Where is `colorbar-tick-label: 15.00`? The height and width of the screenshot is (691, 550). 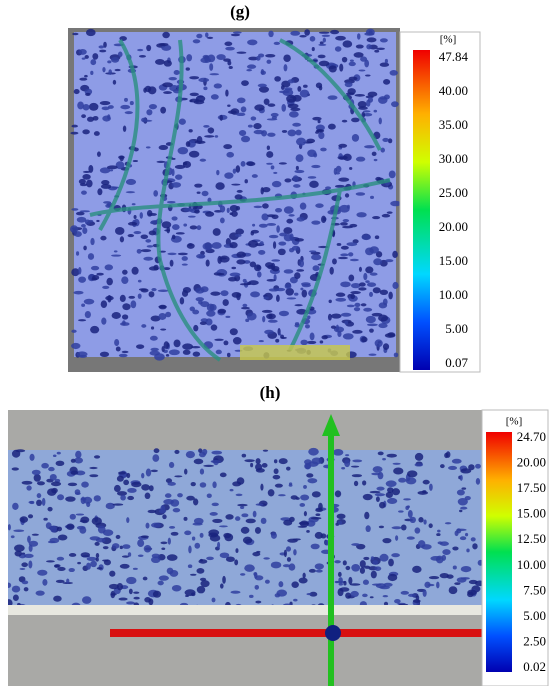
colorbar-tick-label: 15.00 is located at coordinates (453, 260).